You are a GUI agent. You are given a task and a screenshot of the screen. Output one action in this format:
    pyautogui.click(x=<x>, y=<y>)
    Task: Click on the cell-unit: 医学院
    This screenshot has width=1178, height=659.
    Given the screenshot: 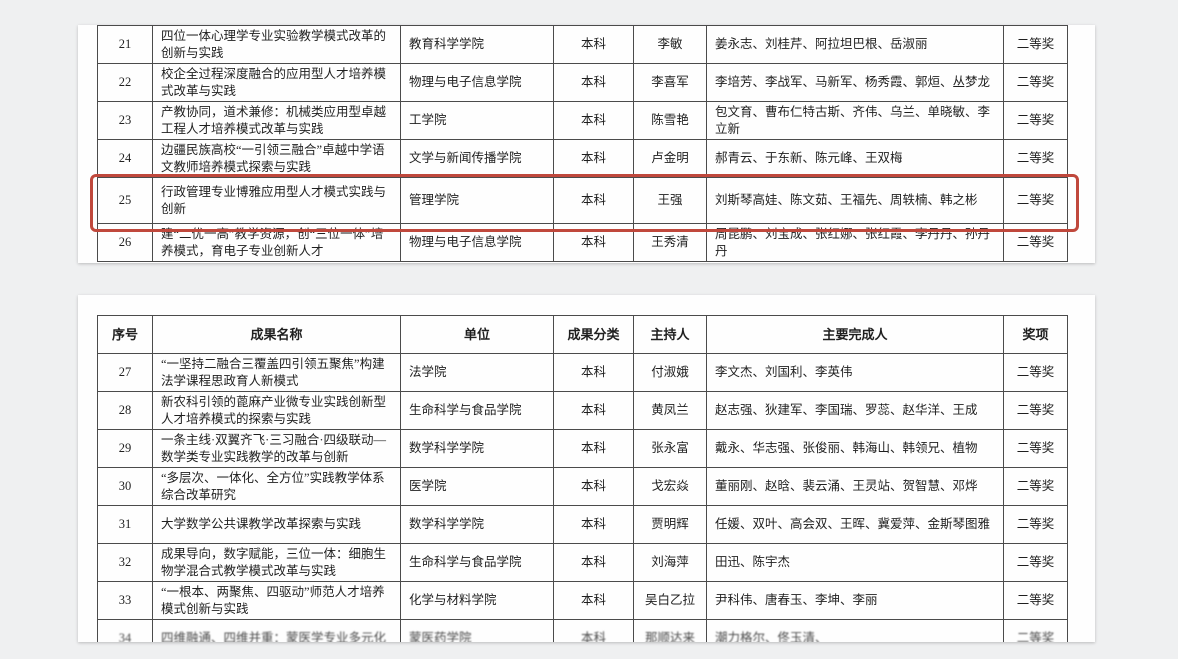 What is the action you would take?
    pyautogui.click(x=477, y=486)
    